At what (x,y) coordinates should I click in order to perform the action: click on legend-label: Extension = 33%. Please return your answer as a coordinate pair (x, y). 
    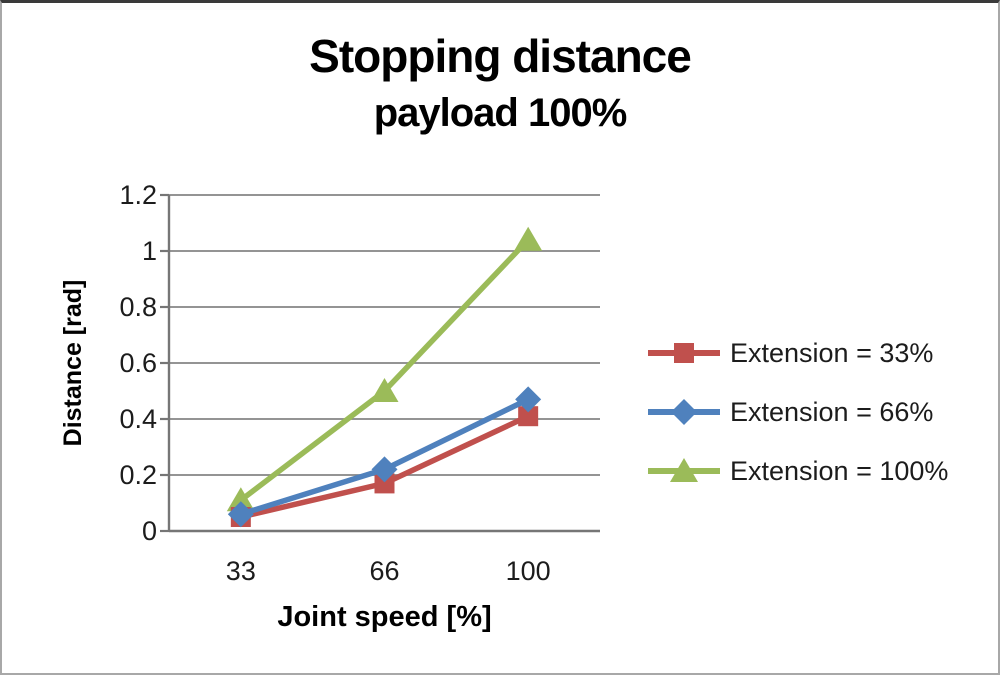
    Looking at the image, I should click on (832, 352).